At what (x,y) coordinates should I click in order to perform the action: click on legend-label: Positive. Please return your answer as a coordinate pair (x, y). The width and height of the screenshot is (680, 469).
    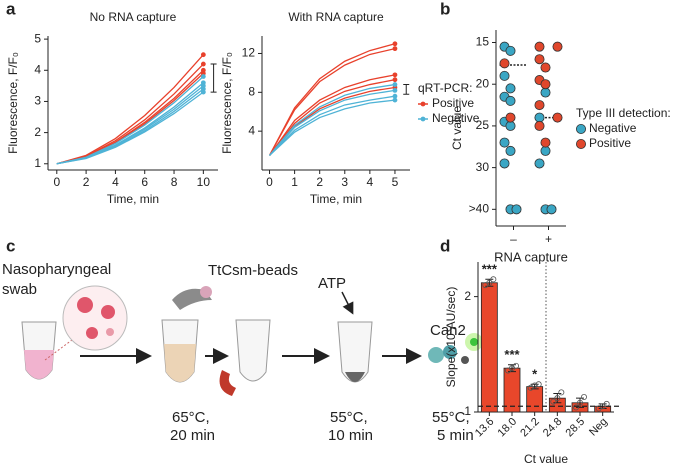
    Looking at the image, I should click on (453, 103).